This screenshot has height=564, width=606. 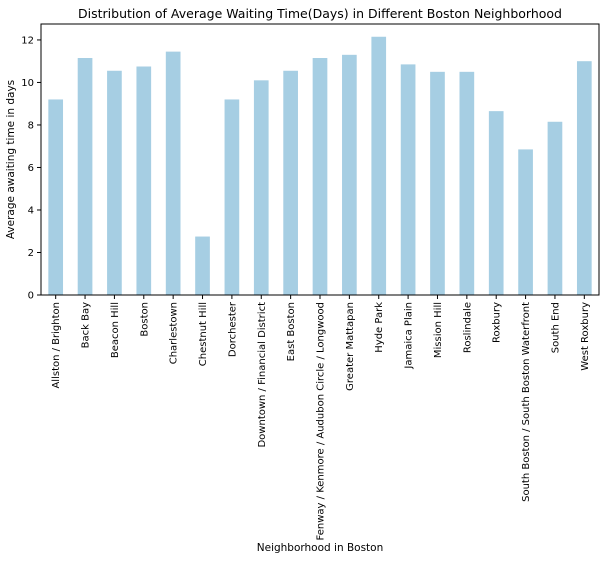 What do you see at coordinates (585, 336) in the screenshot?
I see `x-tick-label-18: West Roxbury` at bounding box center [585, 336].